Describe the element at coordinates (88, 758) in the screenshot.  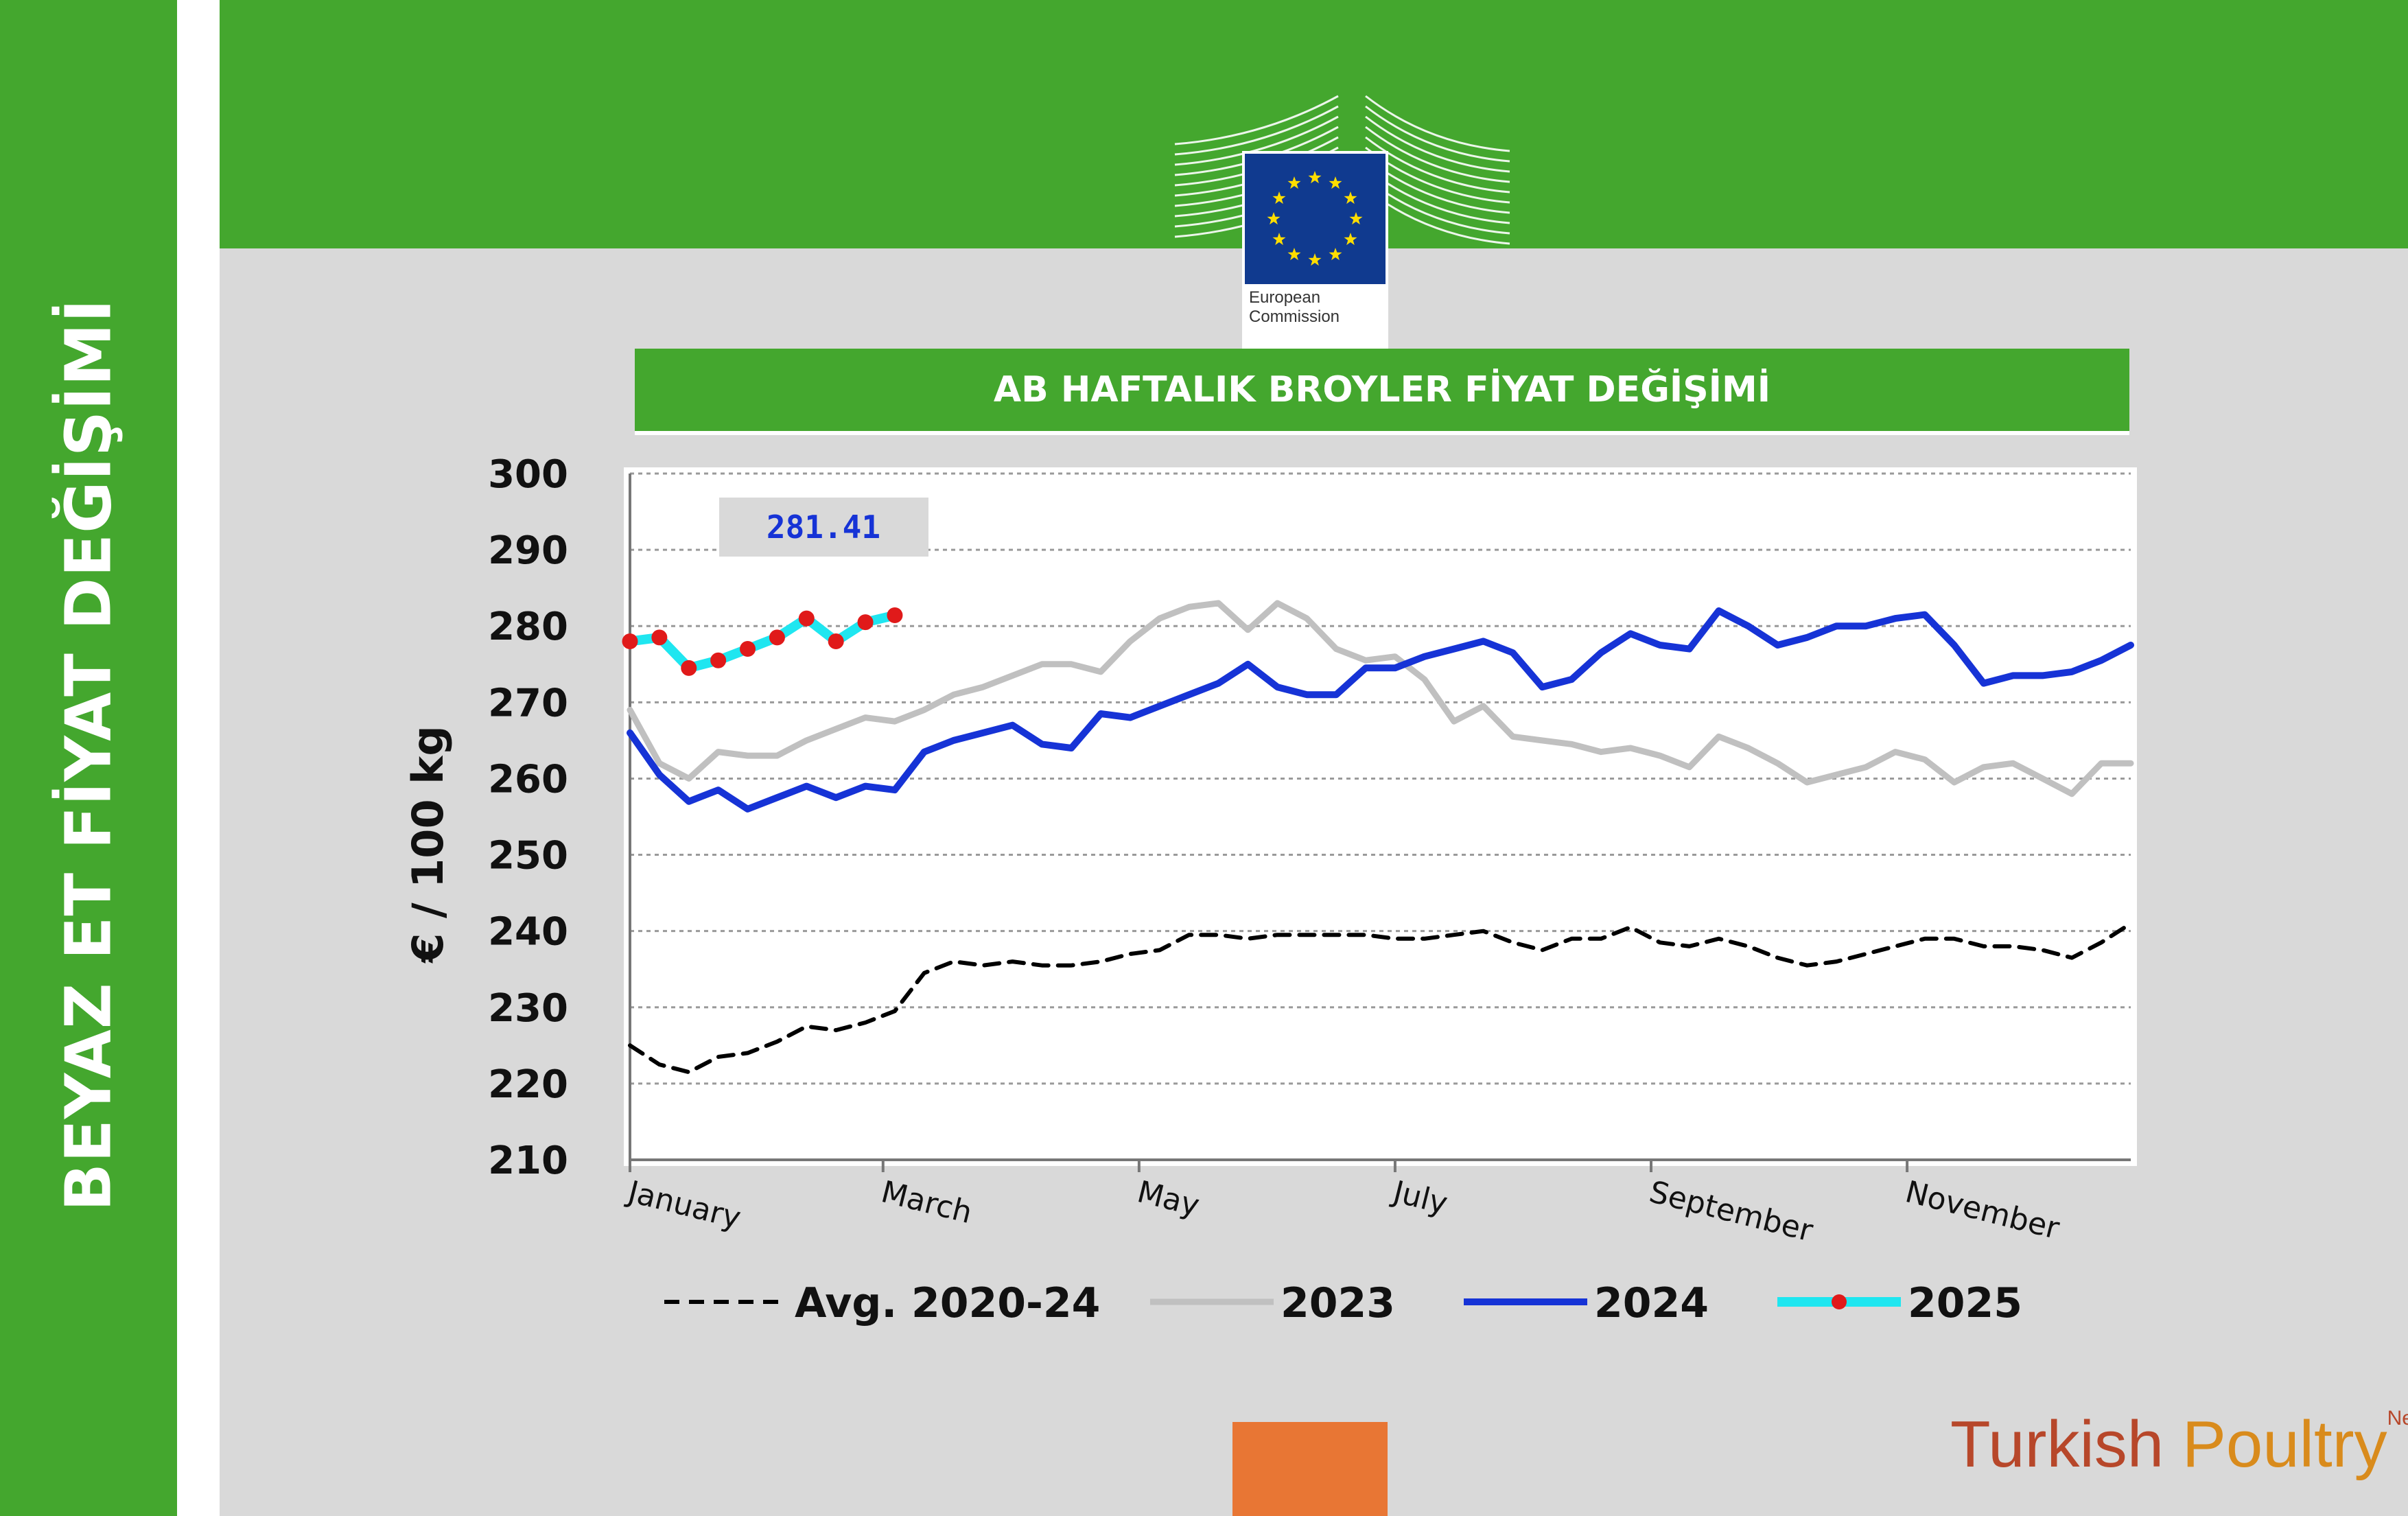
I see `left-sidebar` at that location.